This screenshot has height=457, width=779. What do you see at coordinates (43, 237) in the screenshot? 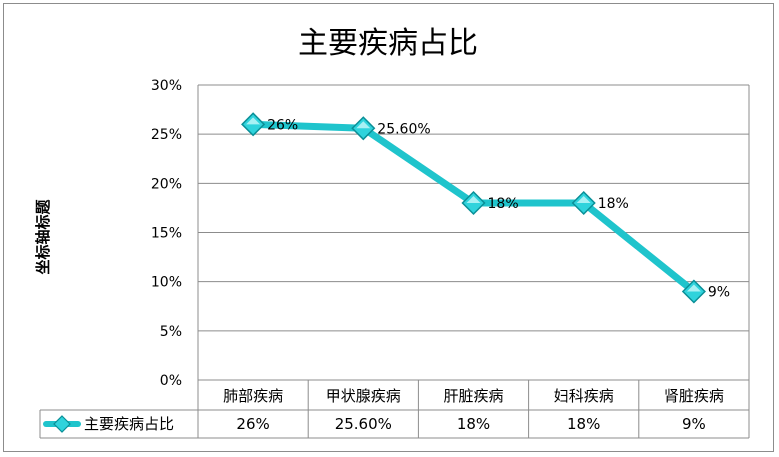
I see `y-axis-title: 坐标轴标题` at bounding box center [43, 237].